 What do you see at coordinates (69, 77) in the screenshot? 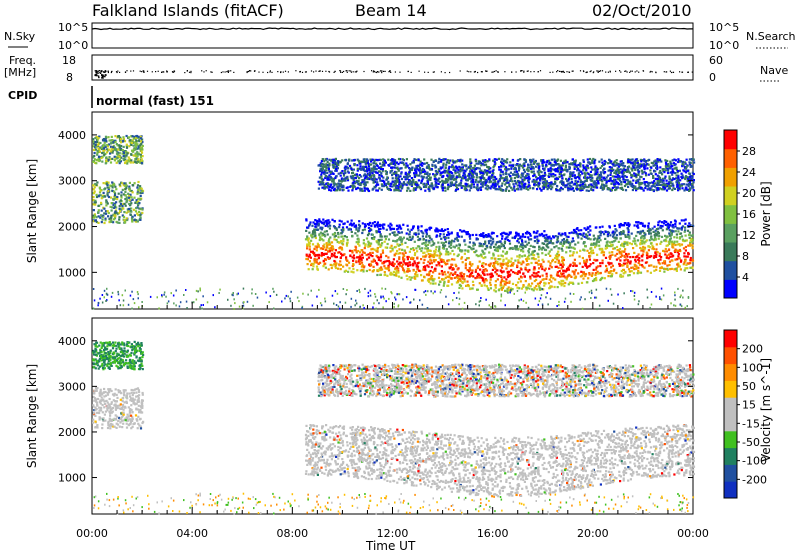
I see `freq-bottom-tick: 8` at bounding box center [69, 77].